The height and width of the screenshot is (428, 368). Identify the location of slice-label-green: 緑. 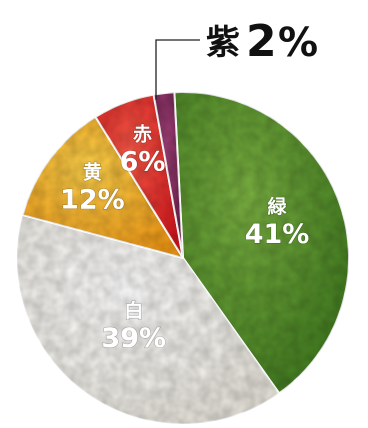
(278, 206).